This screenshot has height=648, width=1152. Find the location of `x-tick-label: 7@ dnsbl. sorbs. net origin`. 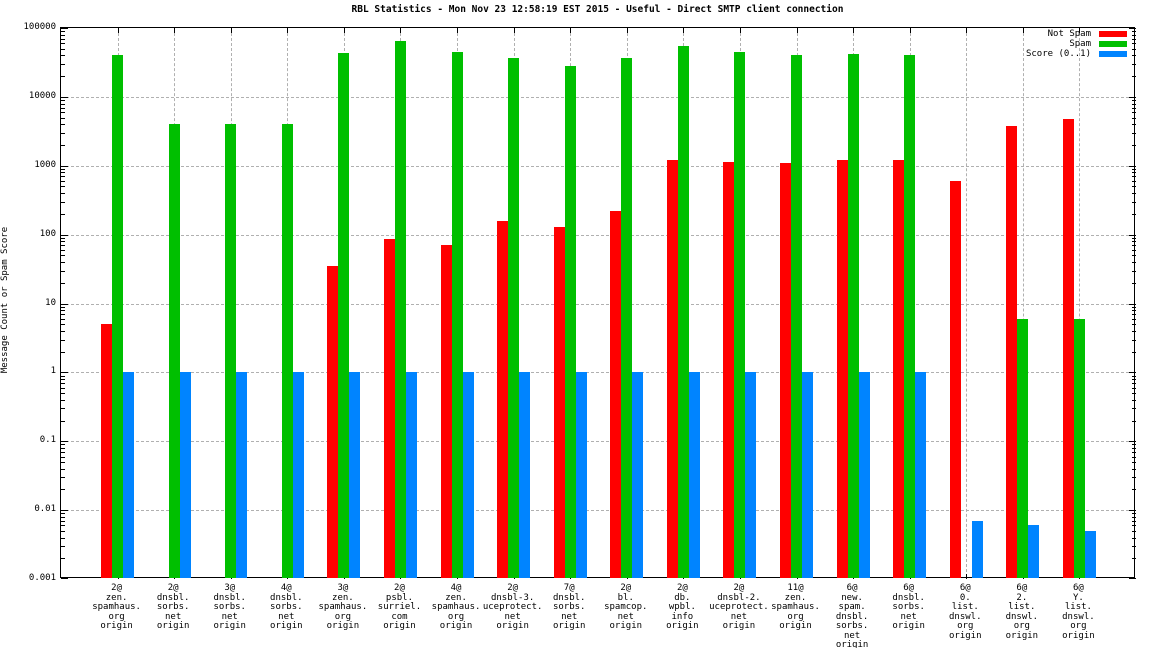

x-tick-label: 7@ dnsbl. sorbs. net origin is located at coordinates (569, 607).